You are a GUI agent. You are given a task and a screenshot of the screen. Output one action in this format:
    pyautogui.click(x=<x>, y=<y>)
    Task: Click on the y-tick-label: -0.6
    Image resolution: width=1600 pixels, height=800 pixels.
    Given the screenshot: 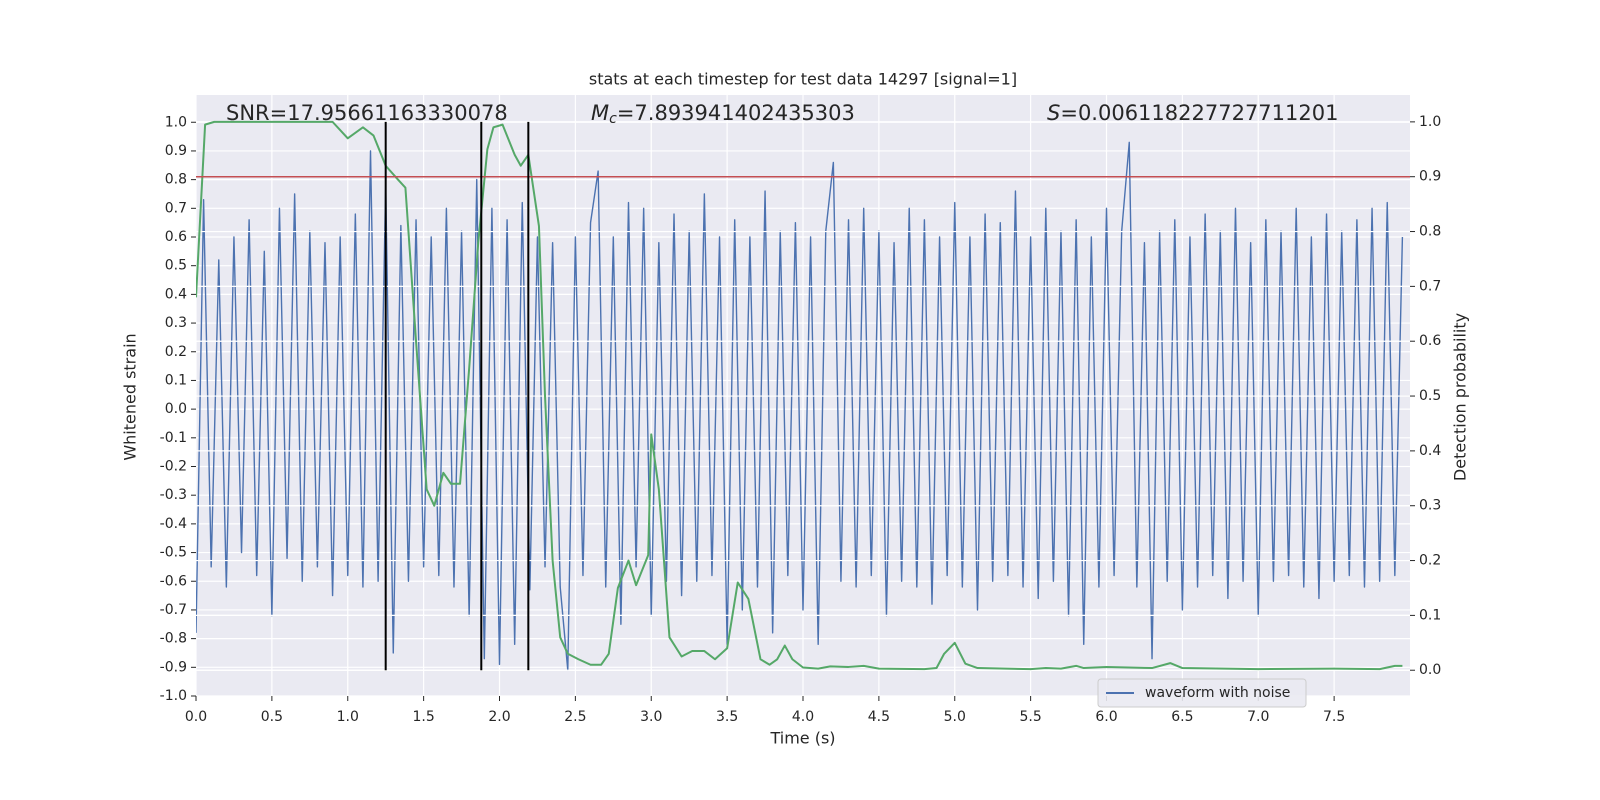 What is the action you would take?
    pyautogui.click(x=173, y=581)
    